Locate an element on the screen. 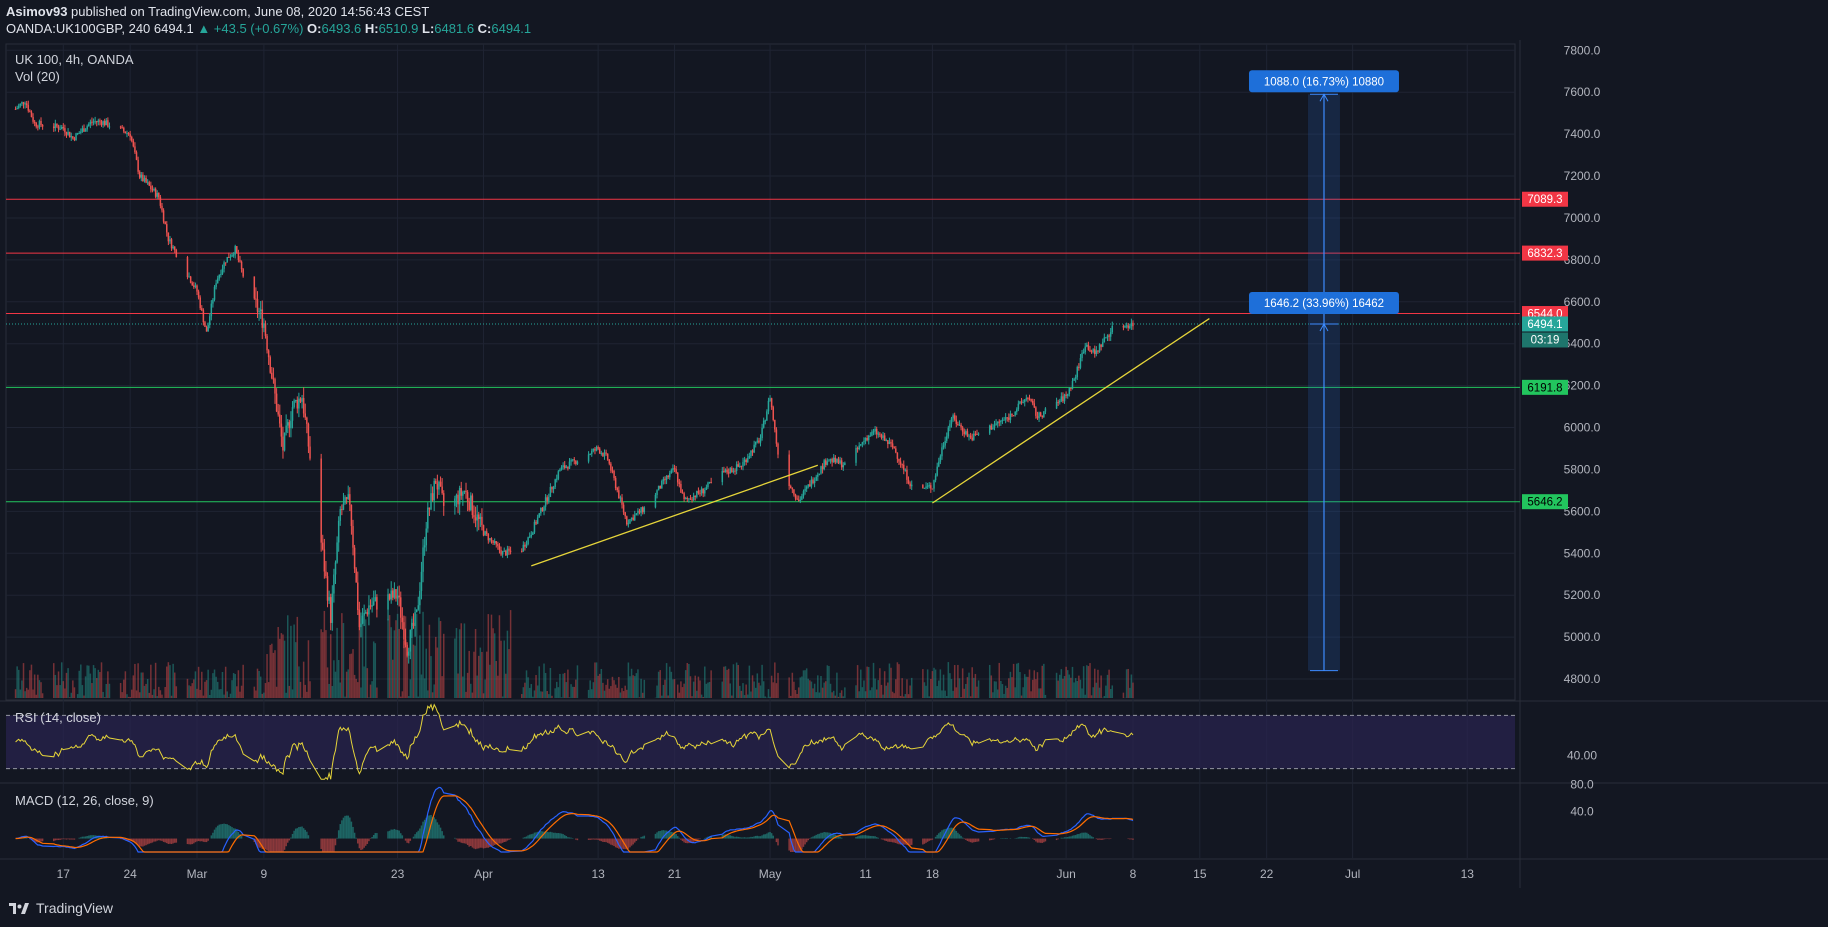  symbol-name: OANDA:UK100GBP, 240 is located at coordinates (78, 28).